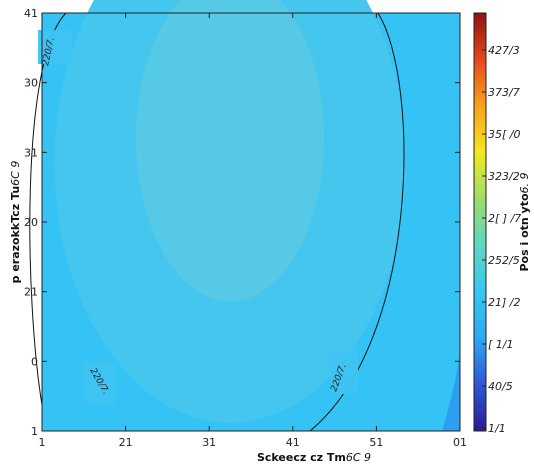 The width and height of the screenshot is (534, 466). What do you see at coordinates (524, 232) in the screenshot?
I see `colorbar-label-main: Pos i otn yto` at bounding box center [524, 232].